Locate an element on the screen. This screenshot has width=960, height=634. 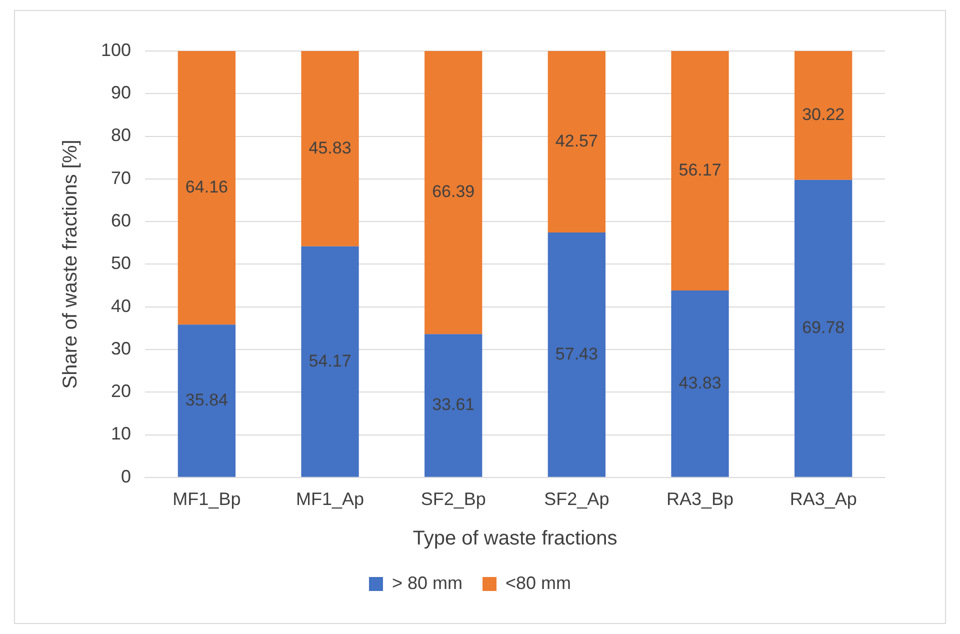
data-label: 56.17 is located at coordinates (700, 170).